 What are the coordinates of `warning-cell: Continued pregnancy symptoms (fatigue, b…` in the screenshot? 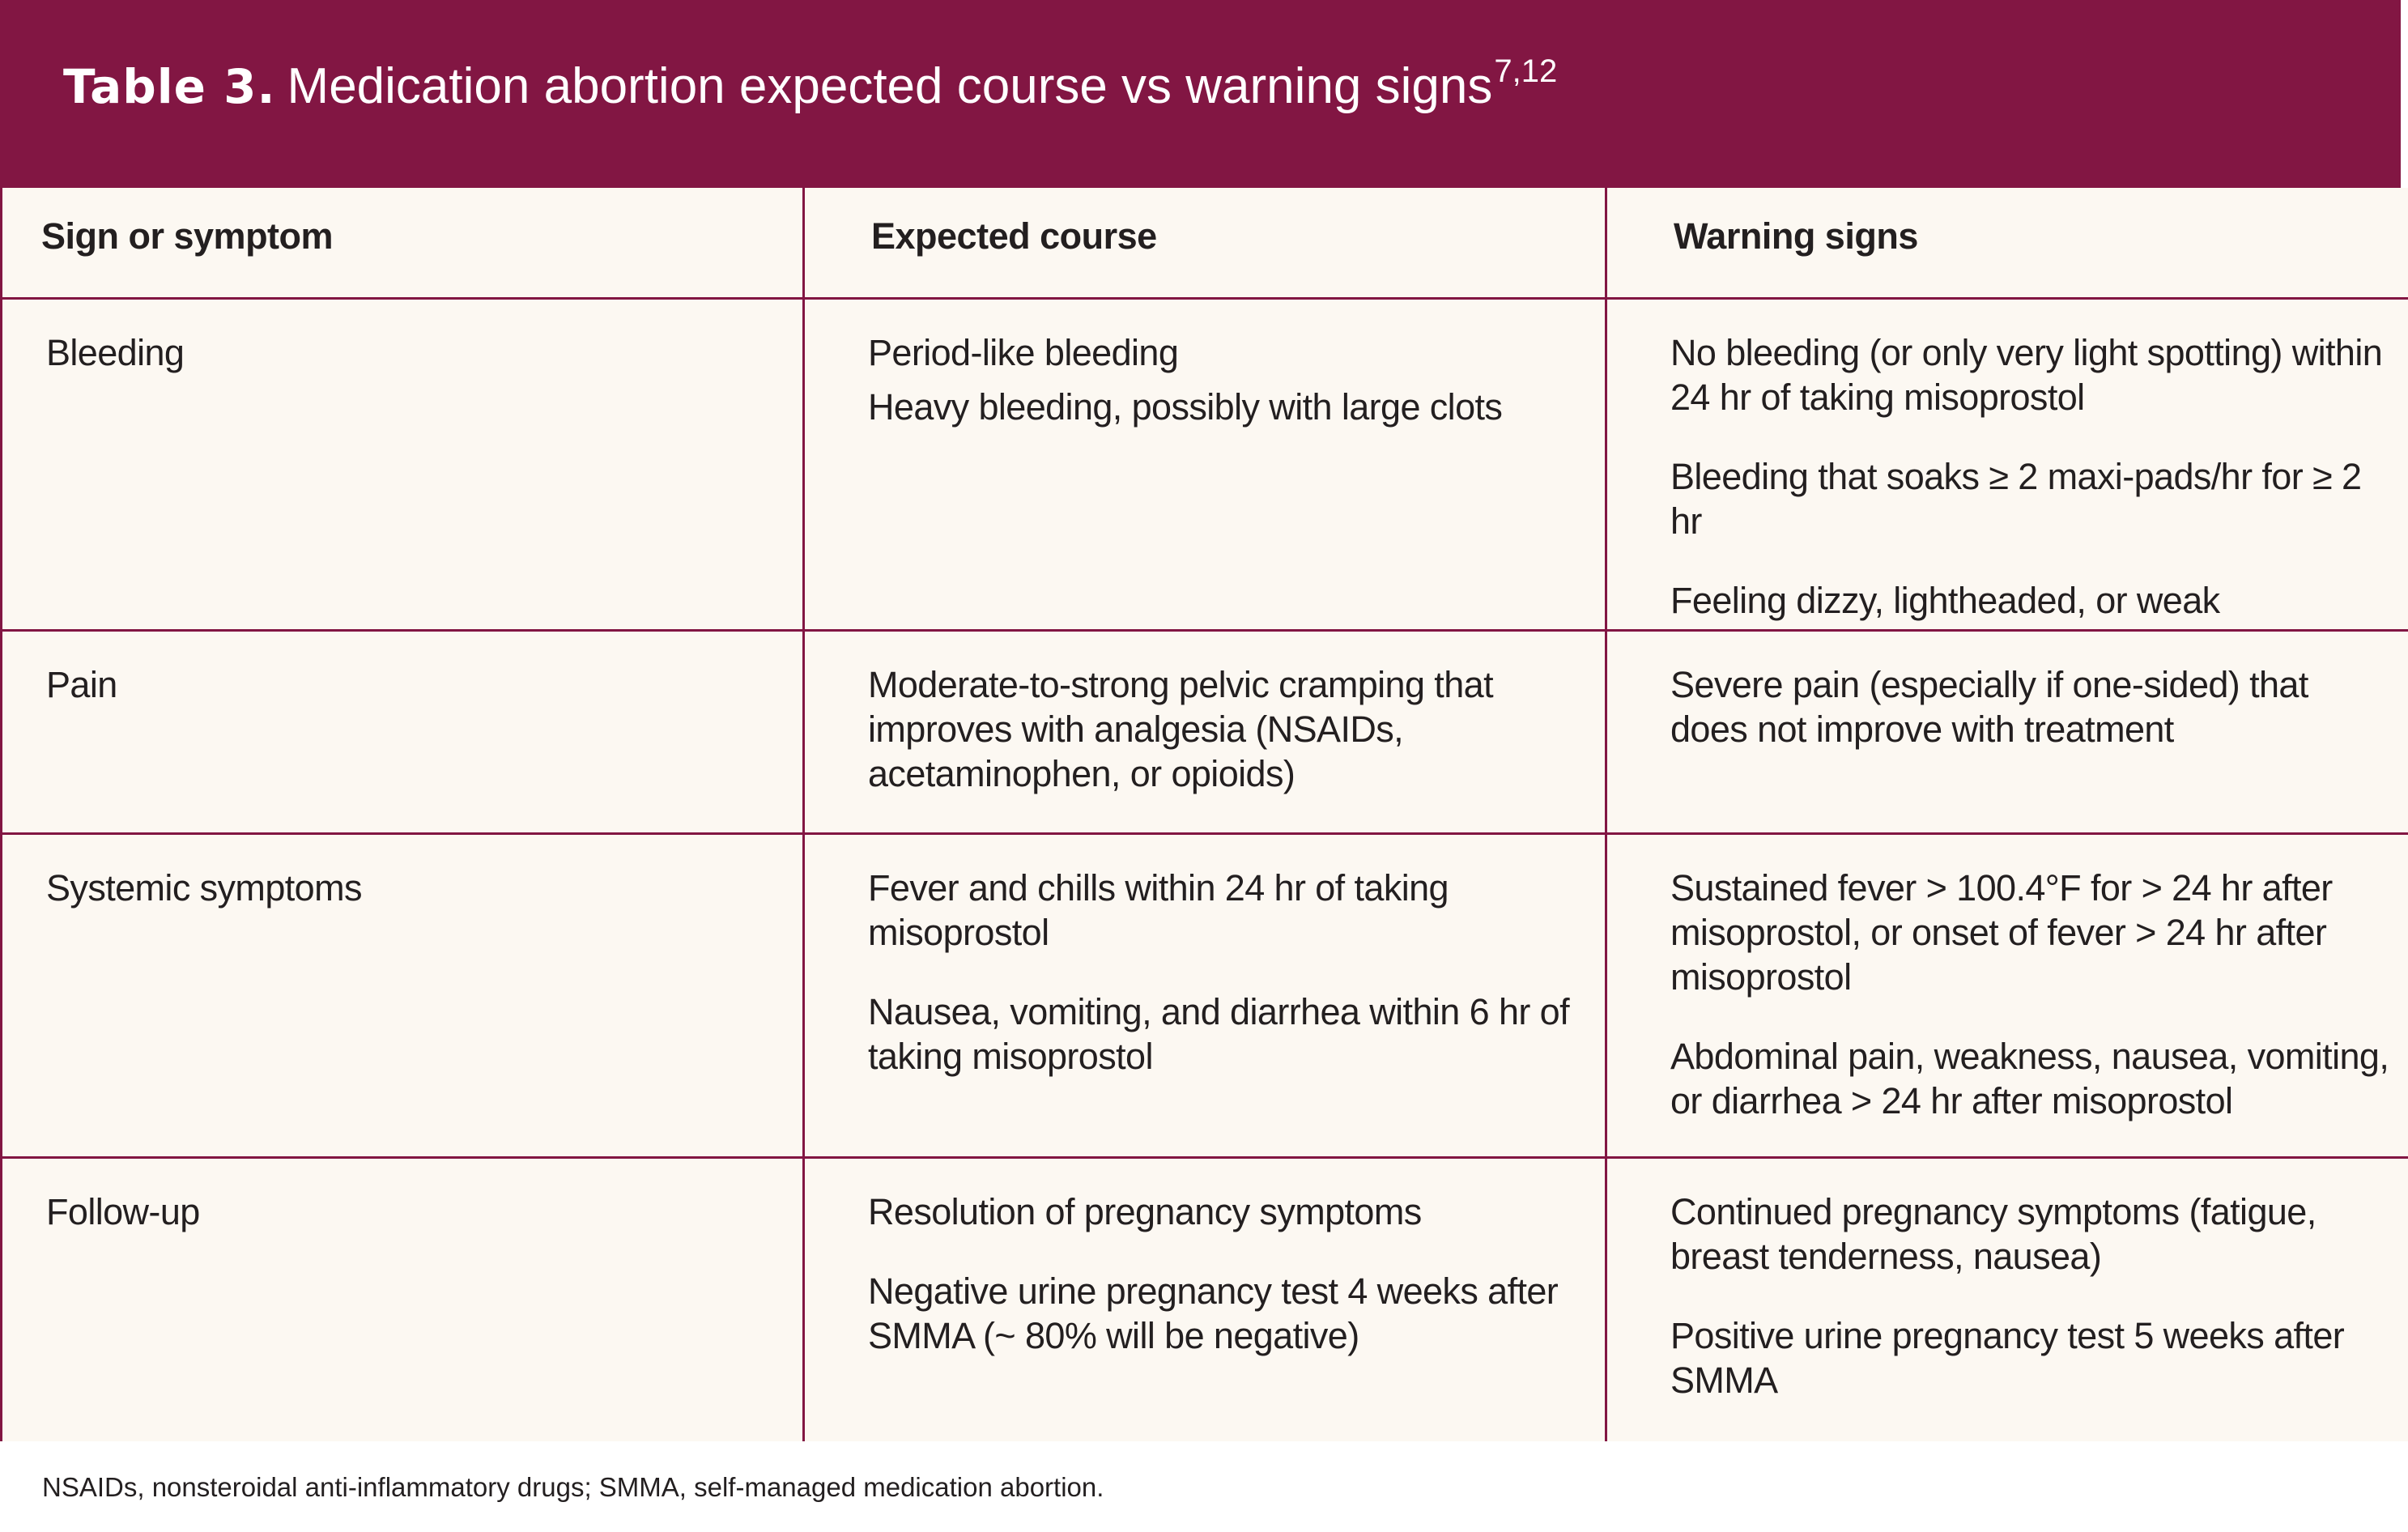 It's located at (2006, 1298).